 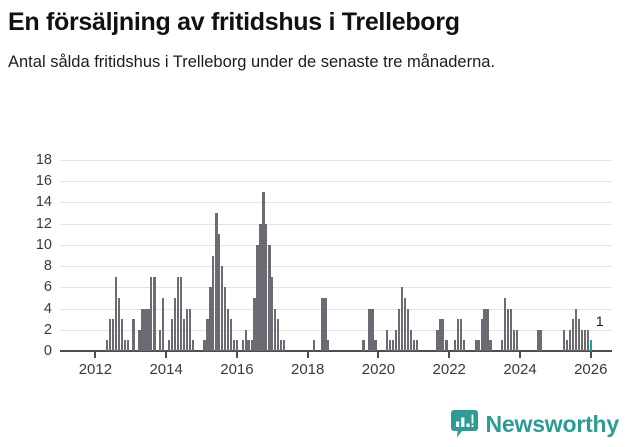 I want to click on bar-chart-speech-bubble-icon, so click(x=464, y=424).